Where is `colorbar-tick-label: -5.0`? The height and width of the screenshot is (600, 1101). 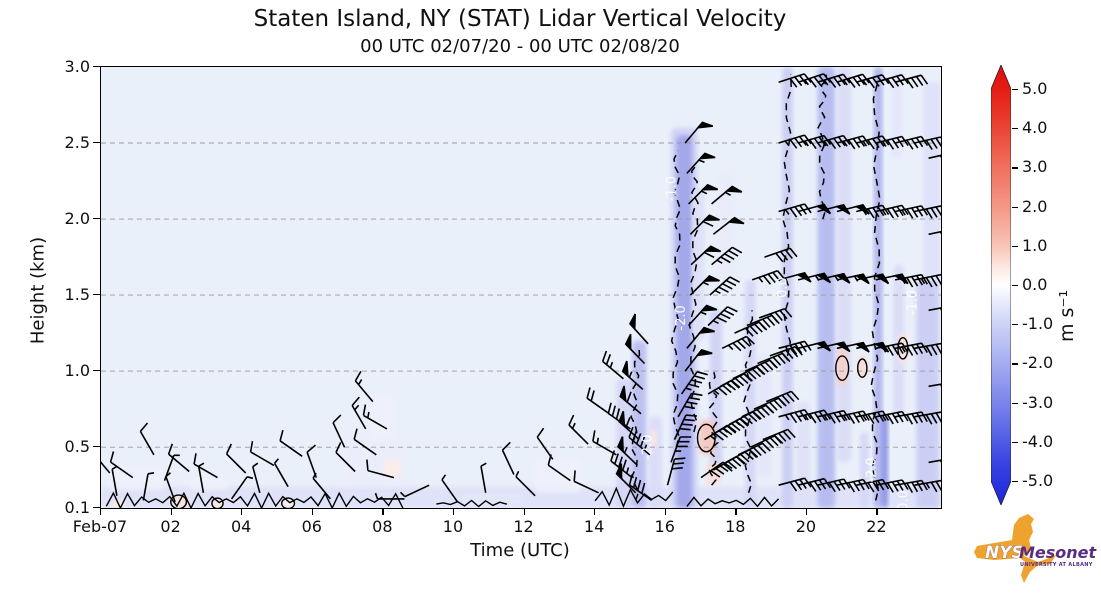 colorbar-tick-label: -5.0 is located at coordinates (1038, 480).